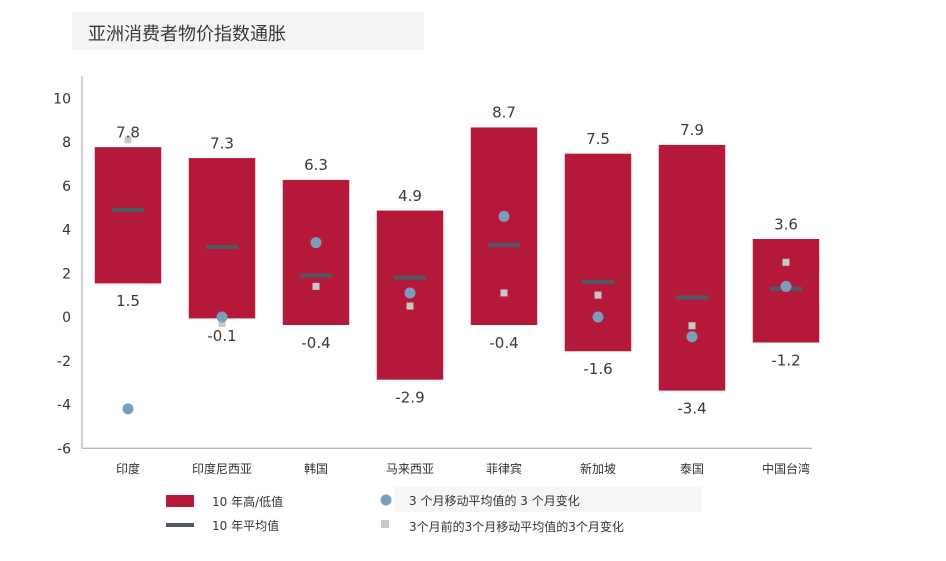 The width and height of the screenshot is (946, 561). What do you see at coordinates (128, 132) in the screenshot?
I see `high-value-label: 7.8` at bounding box center [128, 132].